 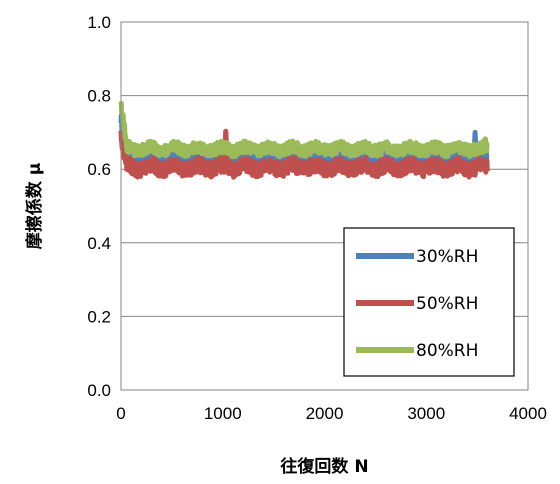 I want to click on y-axis-title: 摩擦係数 μ, so click(x=34, y=206).